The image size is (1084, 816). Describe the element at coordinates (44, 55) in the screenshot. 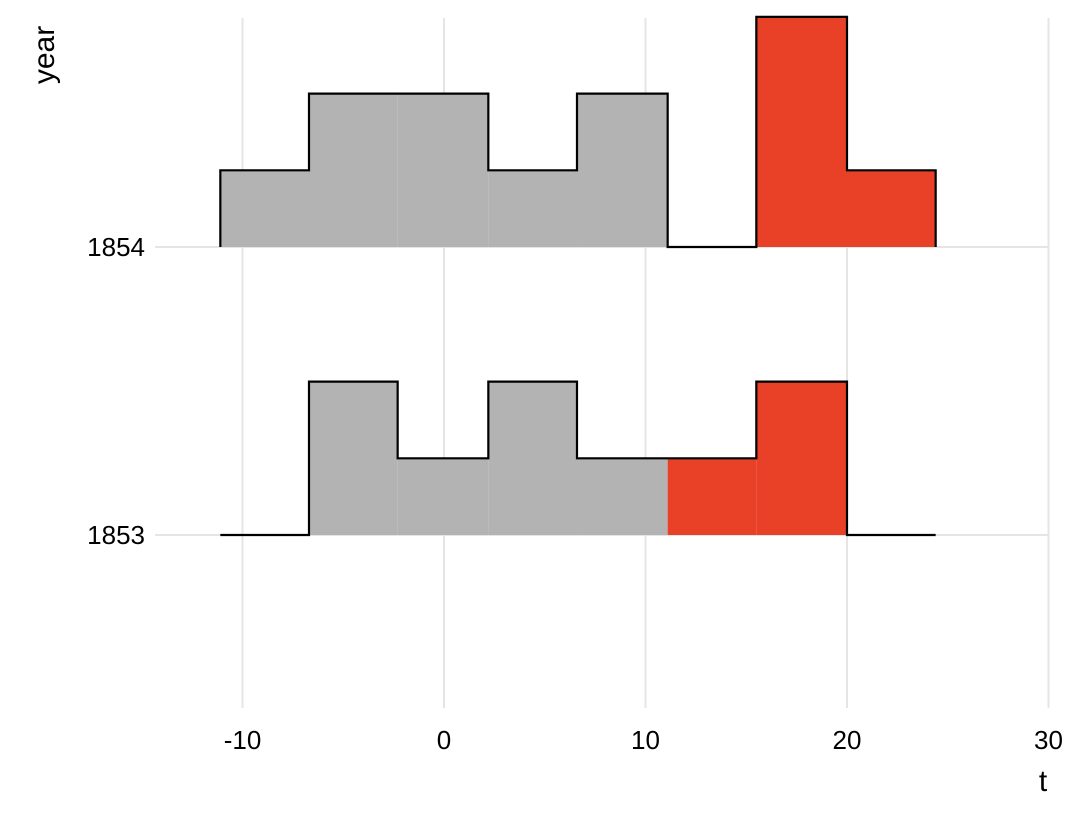

I see `y-axis-title: year` at that location.